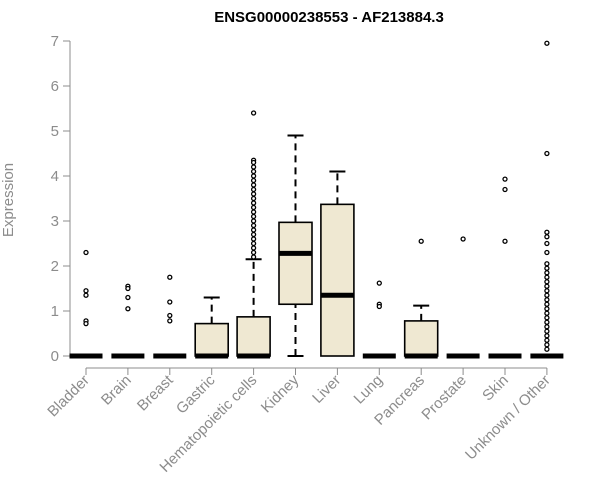 The image size is (600, 500). What do you see at coordinates (495, 388) in the screenshot?
I see `x-tick-label: Skin` at bounding box center [495, 388].